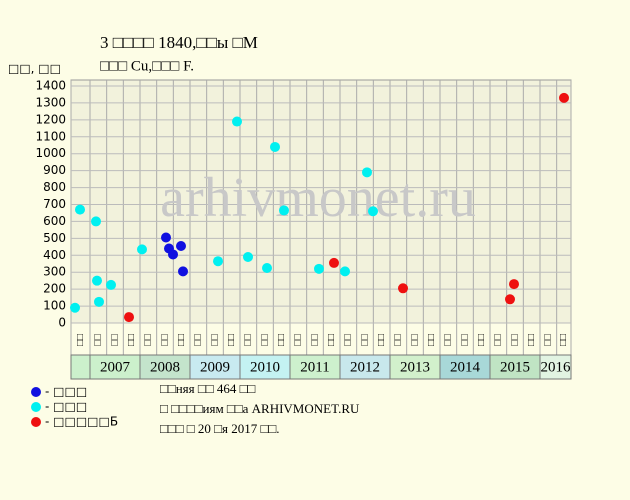  What do you see at coordinates (318, 198) in the screenshot?
I see `watermark: arhivmonet.ru` at bounding box center [318, 198].